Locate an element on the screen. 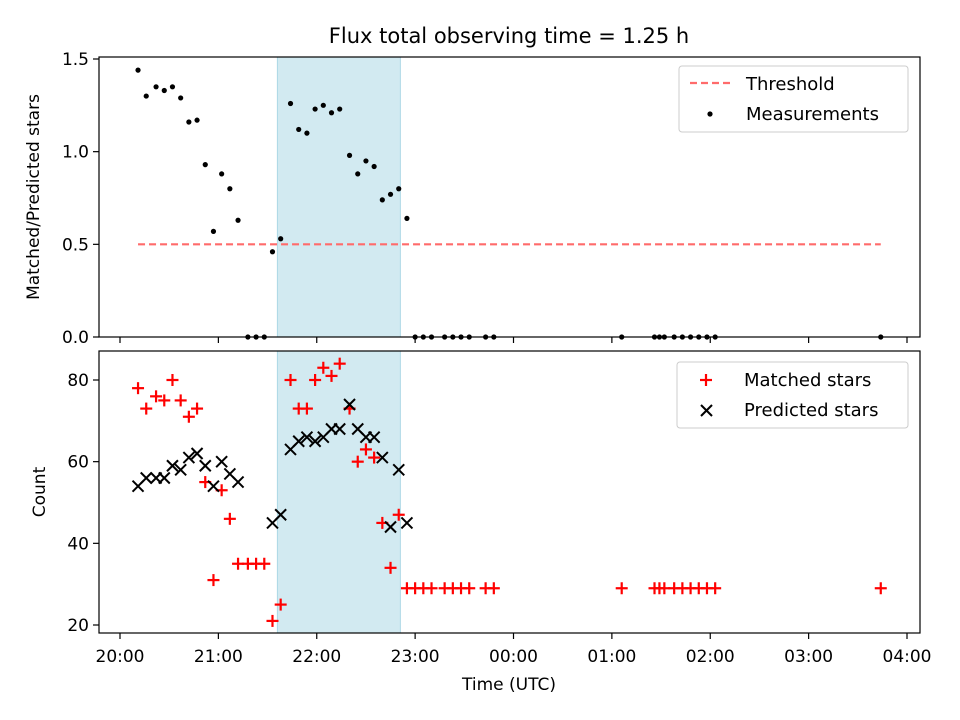  top-legend: Threshold Measurements is located at coordinates (793, 99).